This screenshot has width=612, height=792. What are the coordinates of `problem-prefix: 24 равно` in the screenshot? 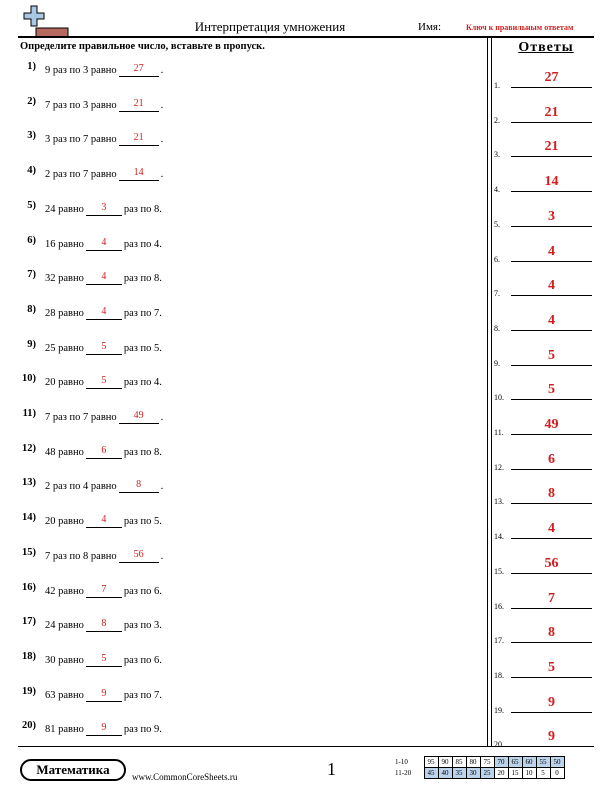 It's located at (64, 626).